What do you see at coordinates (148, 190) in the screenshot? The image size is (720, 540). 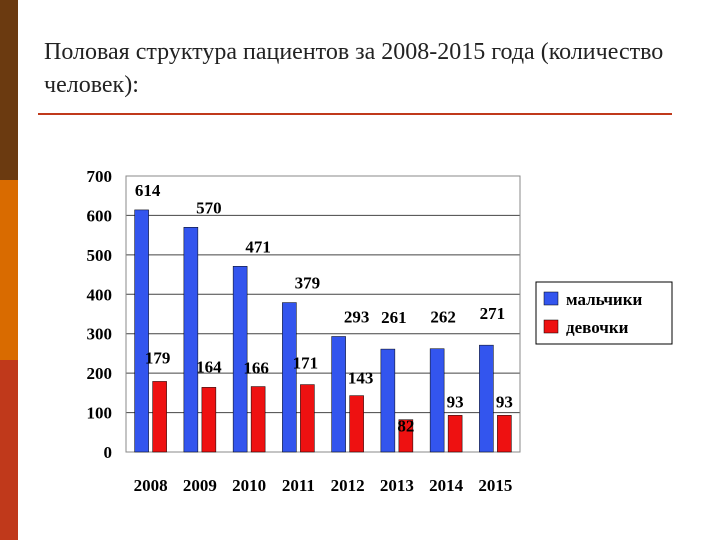 I see `data-label-boys: 614` at bounding box center [148, 190].